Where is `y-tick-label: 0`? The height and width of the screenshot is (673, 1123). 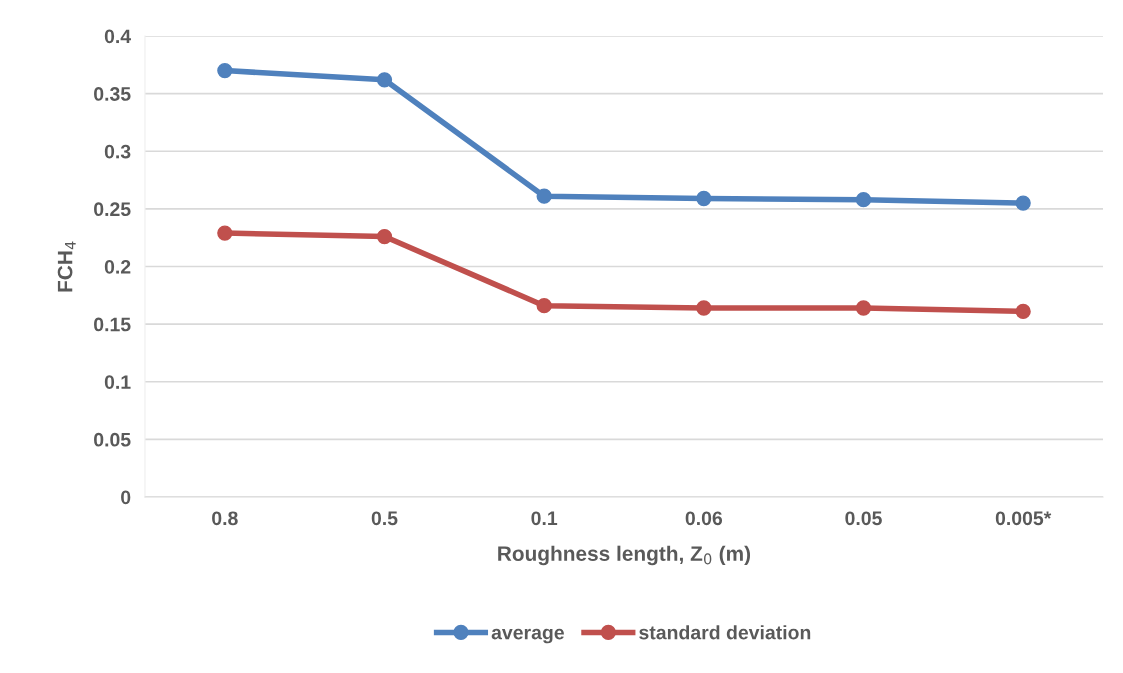 y-tick-label: 0 is located at coordinates (126, 497).